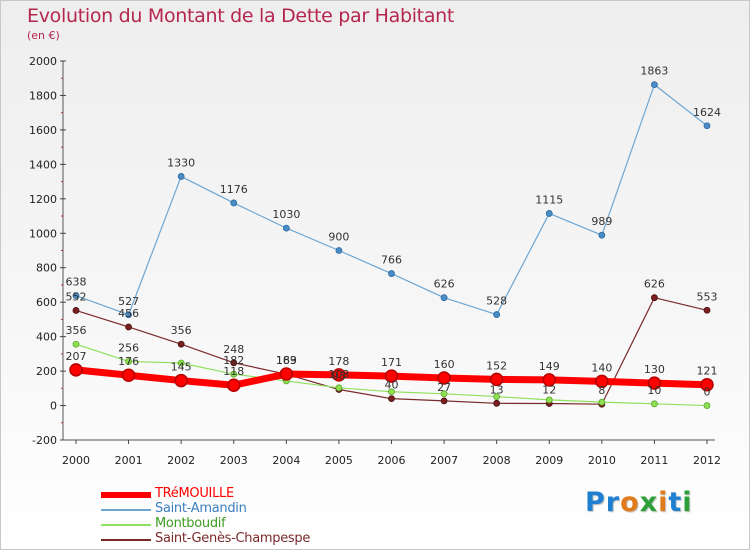 This screenshot has width=750, height=550. I want to click on x-tick-label-0: 2000, so click(76, 460).